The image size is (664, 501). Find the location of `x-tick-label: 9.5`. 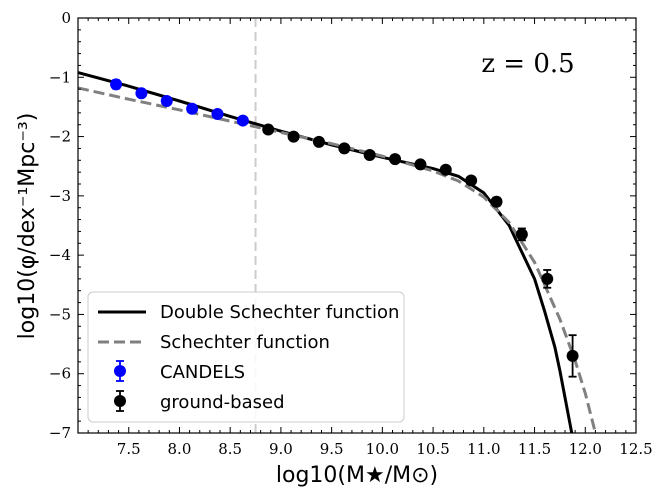

x-tick-label: 9.5 is located at coordinates (332, 449).